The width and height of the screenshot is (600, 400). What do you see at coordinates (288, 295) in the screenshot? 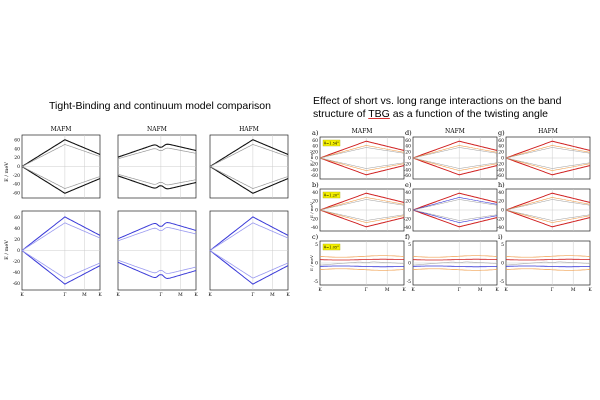
I see `left-bottom-2-xtick: K` at bounding box center [288, 295].